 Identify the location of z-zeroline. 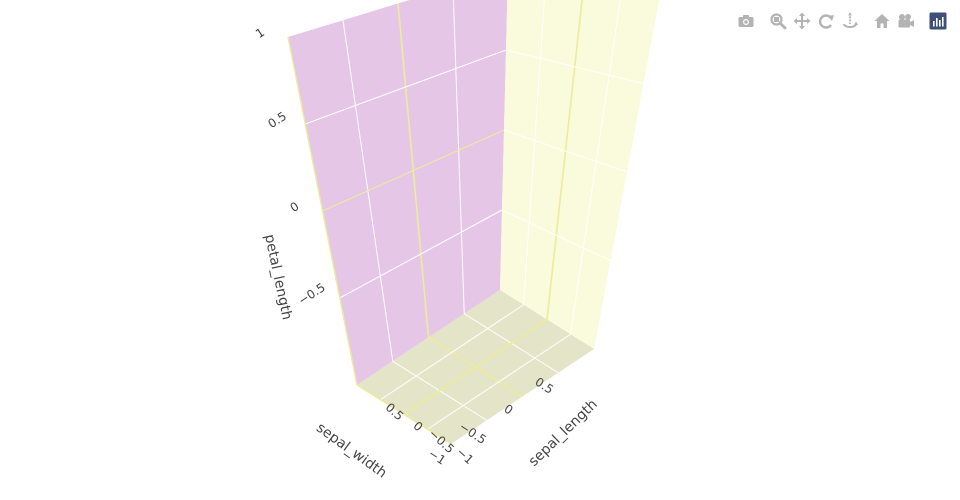
(413, 170).